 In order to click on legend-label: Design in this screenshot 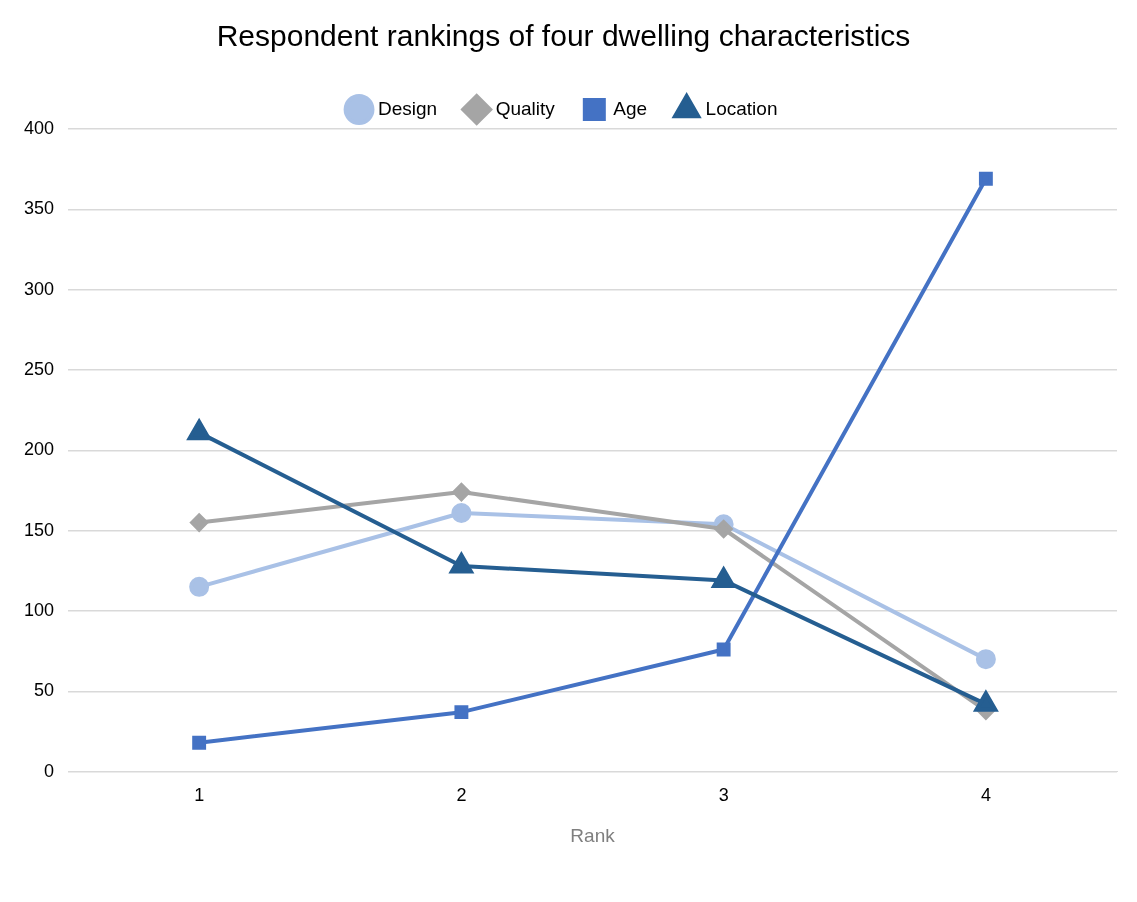, I will do `click(408, 108)`.